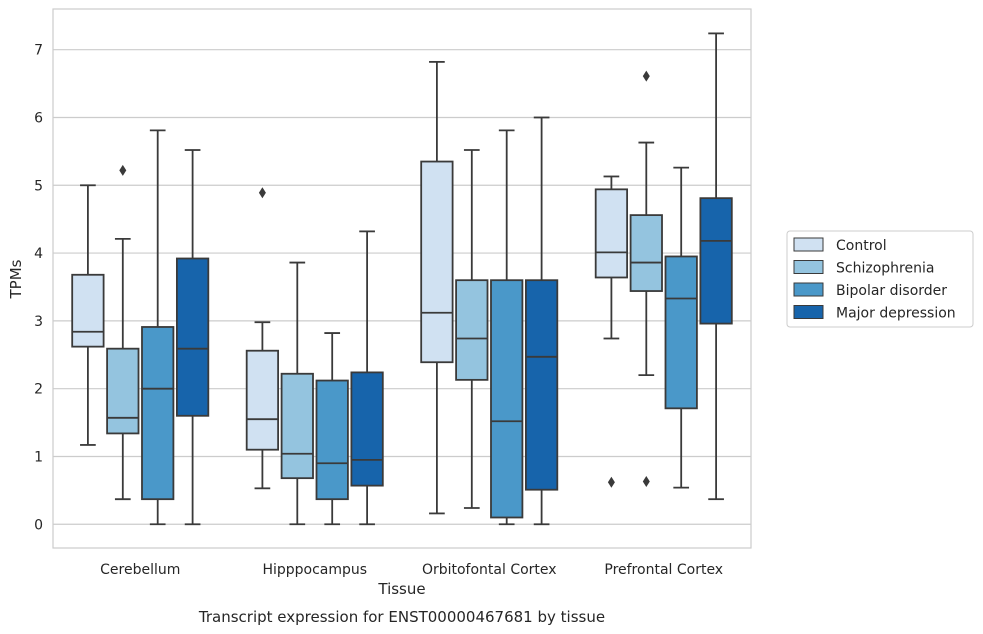 This screenshot has width=983, height=634. Describe the element at coordinates (140, 570) in the screenshot. I see `x-tick-label-1: Cerebellum` at that location.